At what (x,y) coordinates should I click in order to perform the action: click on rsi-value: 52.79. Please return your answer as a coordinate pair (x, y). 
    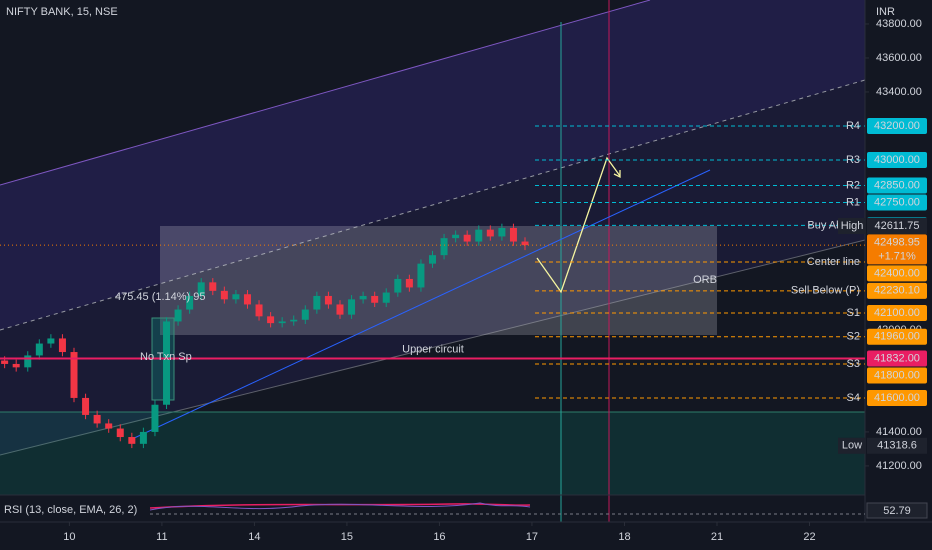
    Looking at the image, I should click on (897, 511).